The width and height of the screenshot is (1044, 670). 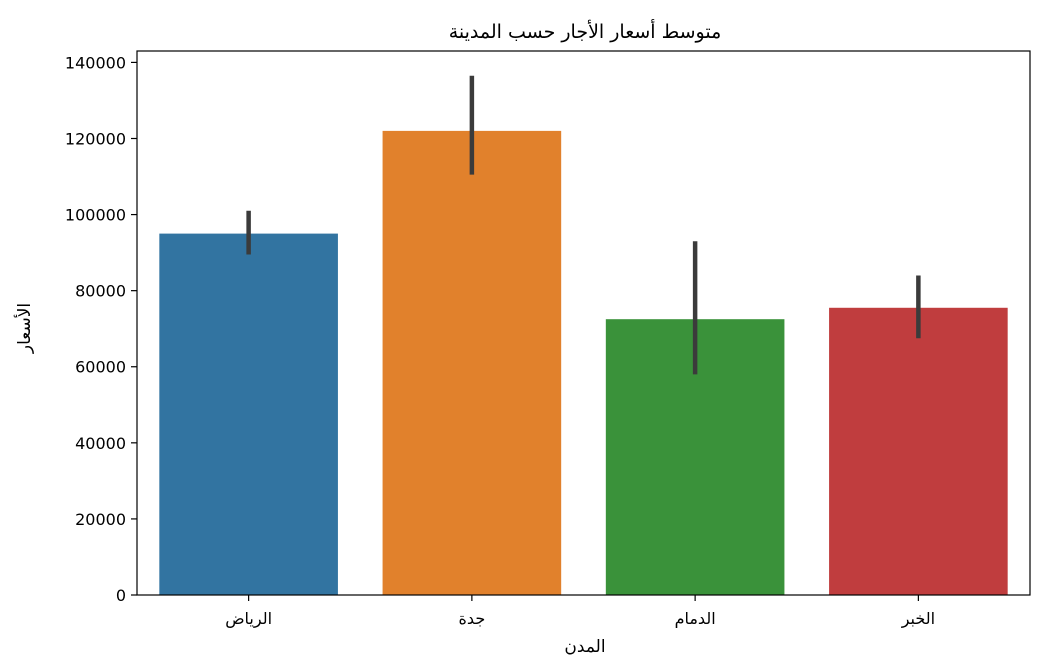 What do you see at coordinates (121, 595) in the screenshot?
I see `y-tick-label: 0` at bounding box center [121, 595].